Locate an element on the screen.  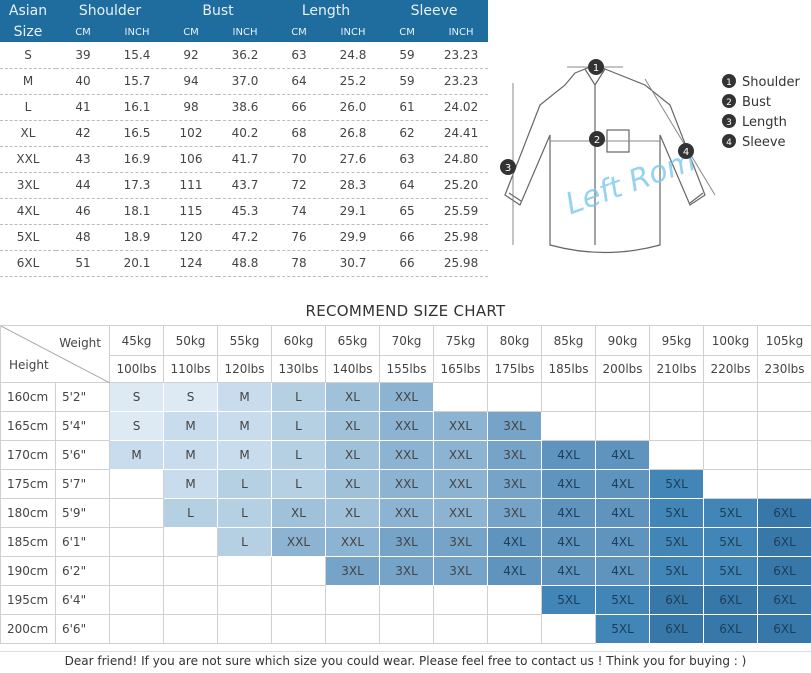
height-cm: 190cm is located at coordinates (28, 571).